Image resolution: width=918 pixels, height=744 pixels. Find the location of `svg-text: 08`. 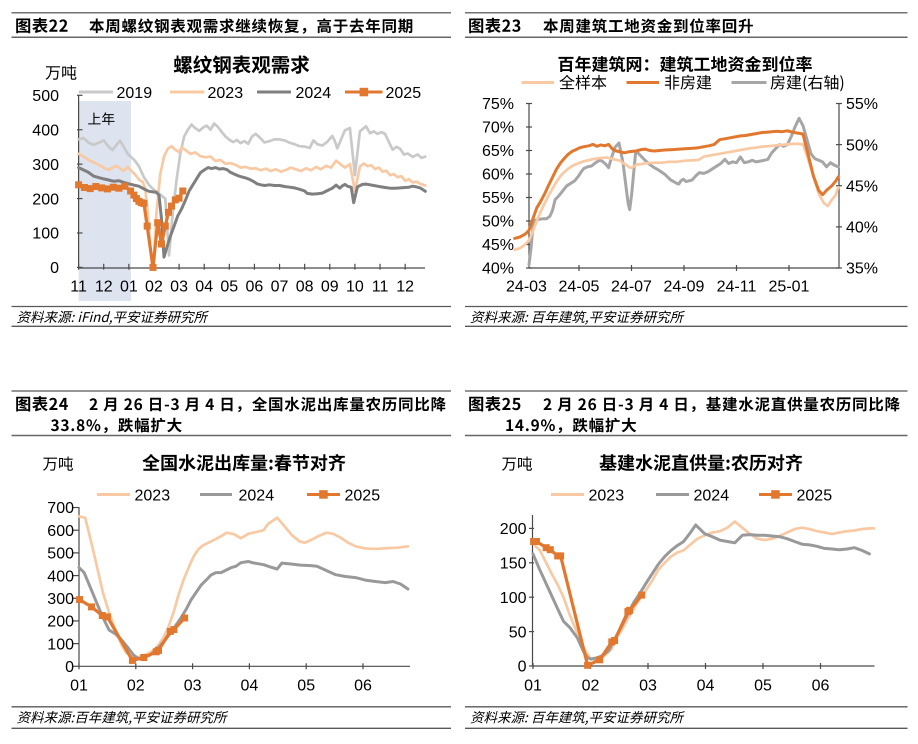

svg-text: 08 is located at coordinates (305, 287).